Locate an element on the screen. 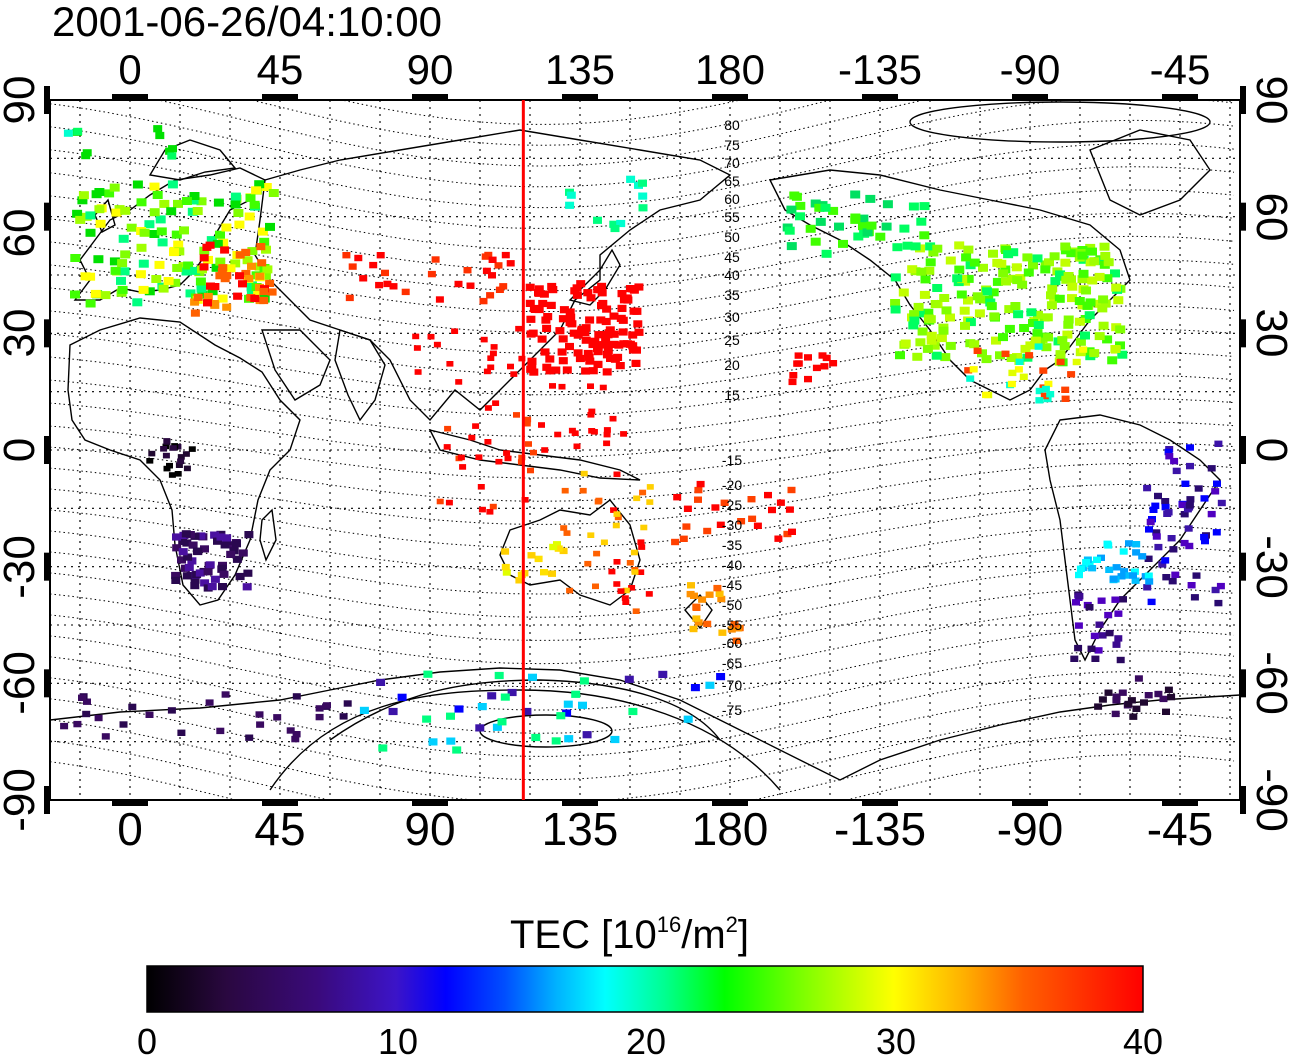 The width and height of the screenshot is (1292, 1057). left-latitude-labels: 90 60 30 0 -30 -60 -90 is located at coordinates (22, 454).